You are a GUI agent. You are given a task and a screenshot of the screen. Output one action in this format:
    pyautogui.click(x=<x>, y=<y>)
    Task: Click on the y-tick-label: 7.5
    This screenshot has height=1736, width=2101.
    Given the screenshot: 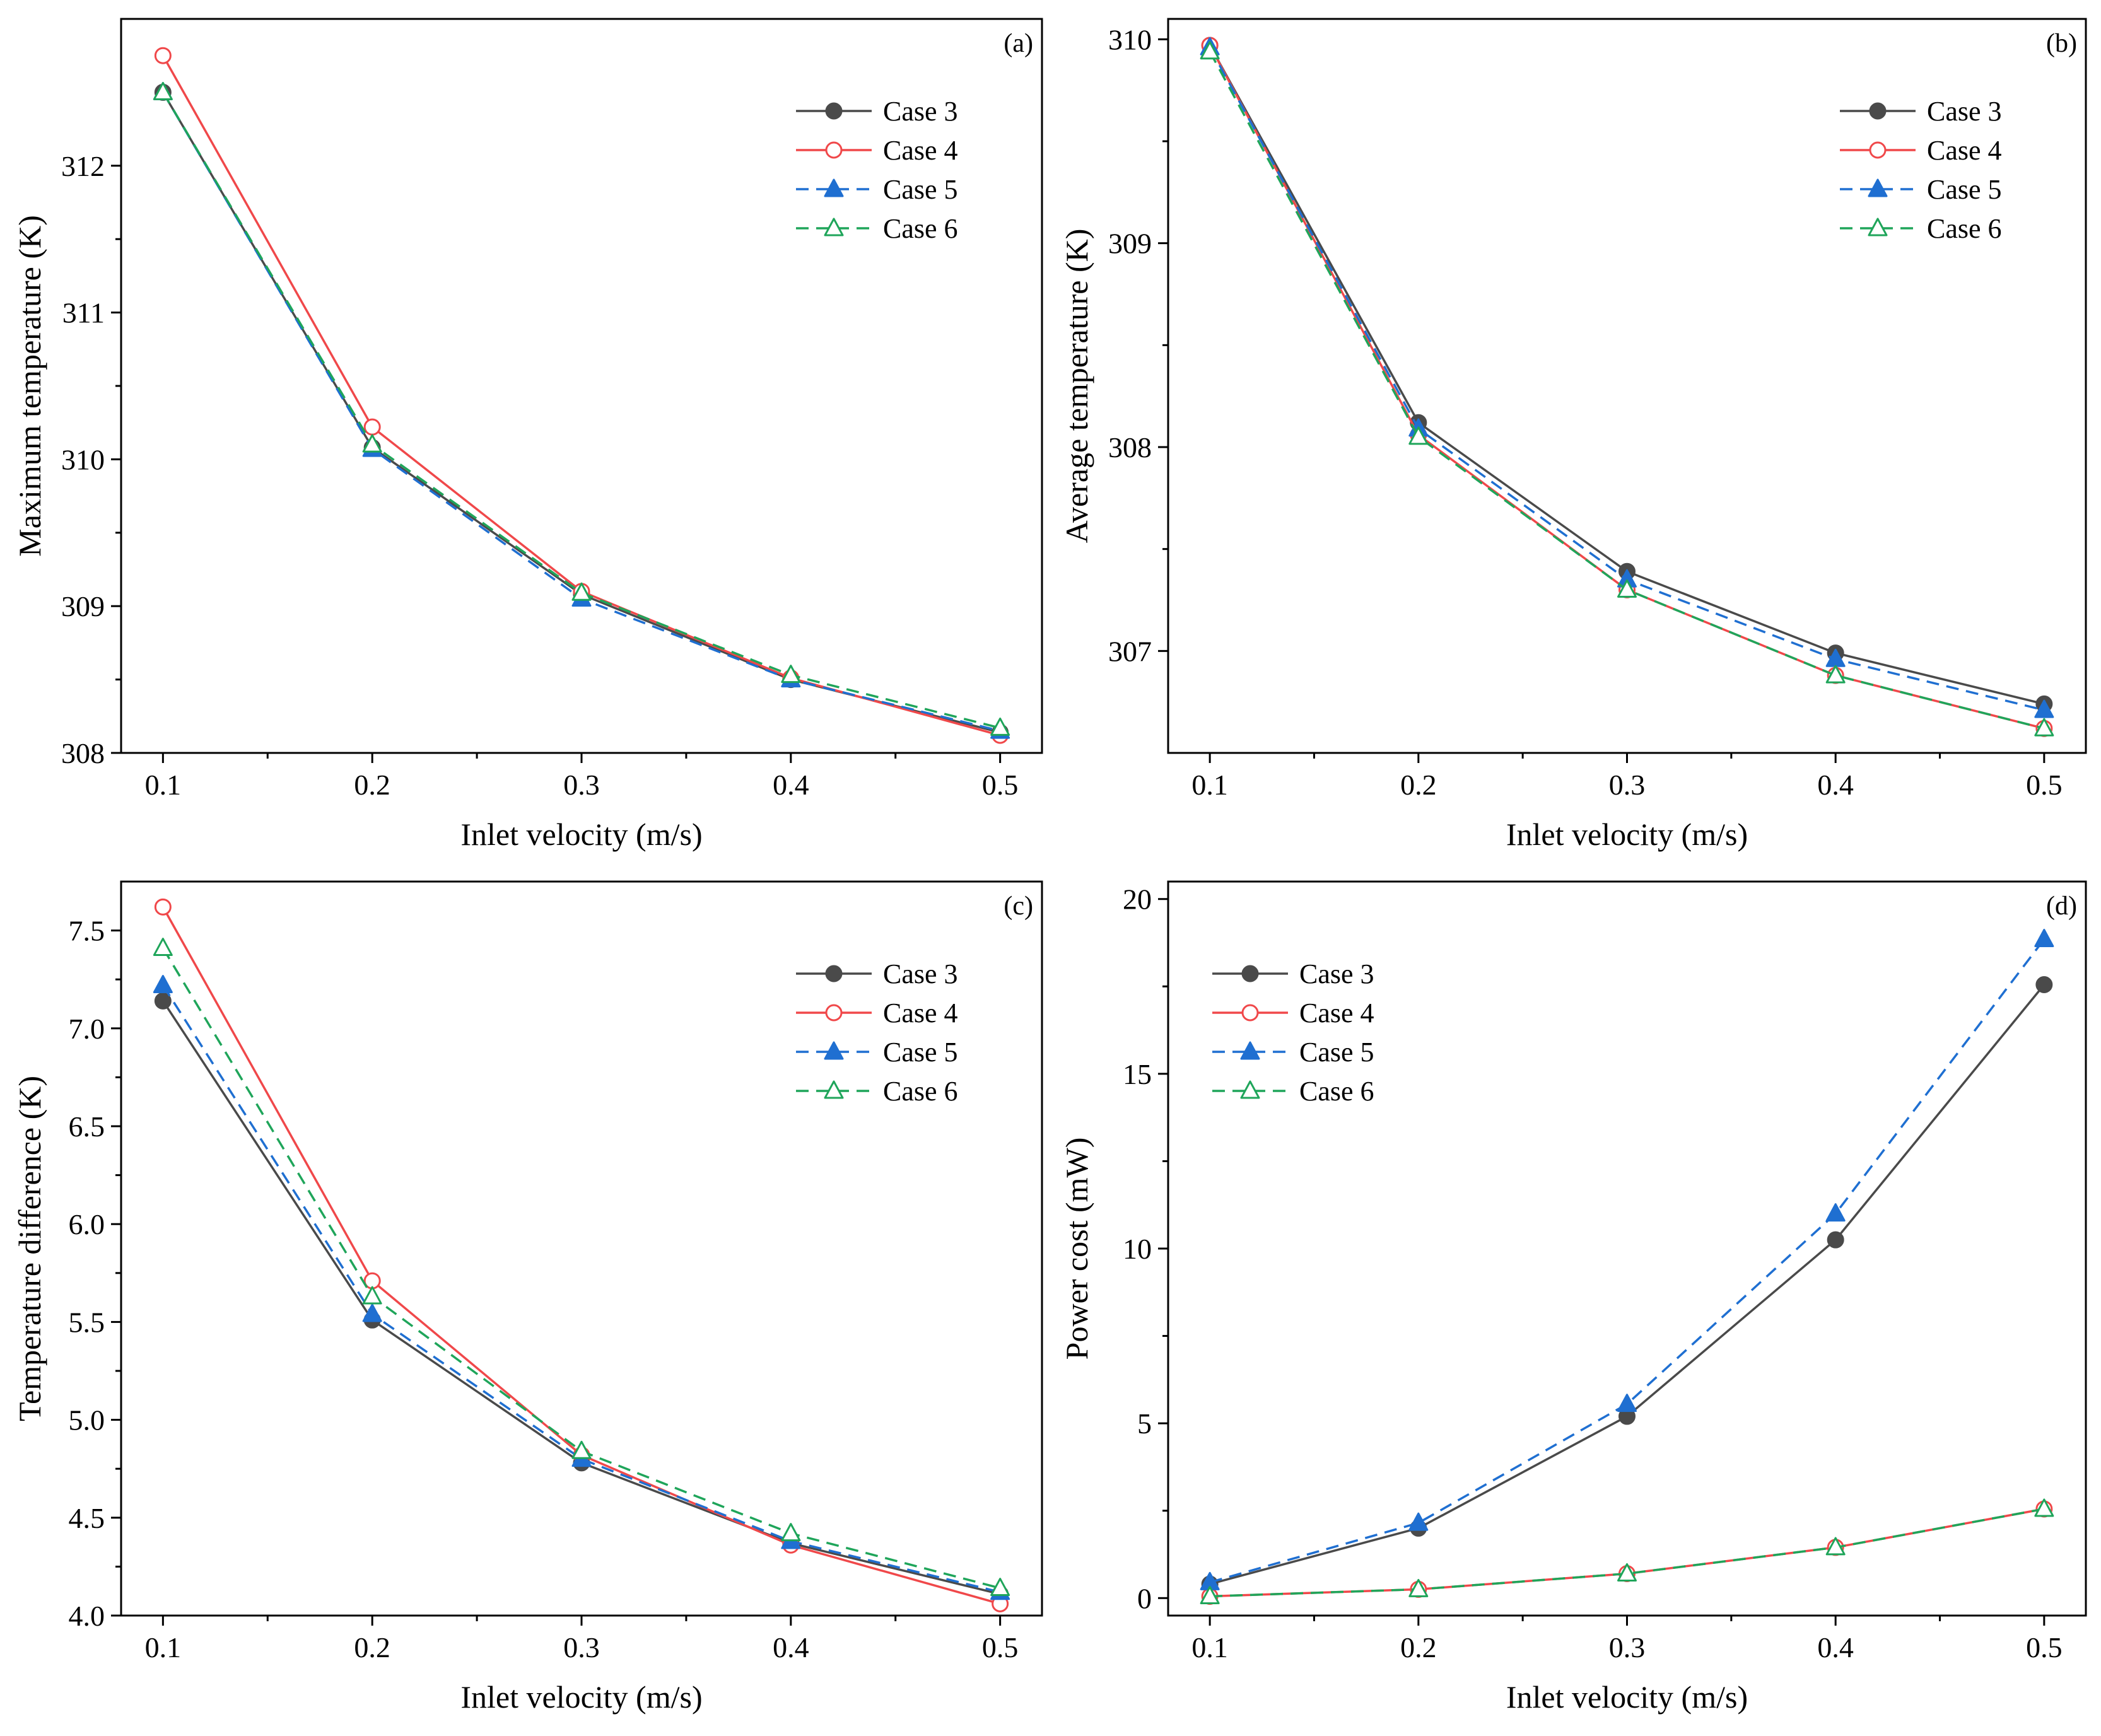 What is the action you would take?
    pyautogui.click(x=87, y=931)
    